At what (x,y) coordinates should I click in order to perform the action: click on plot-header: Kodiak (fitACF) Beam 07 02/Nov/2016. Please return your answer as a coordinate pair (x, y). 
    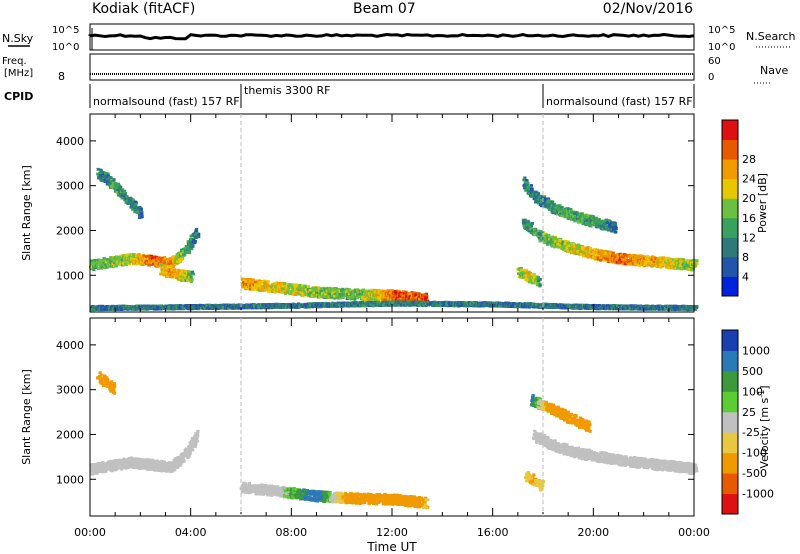
    Looking at the image, I should click on (392, 9).